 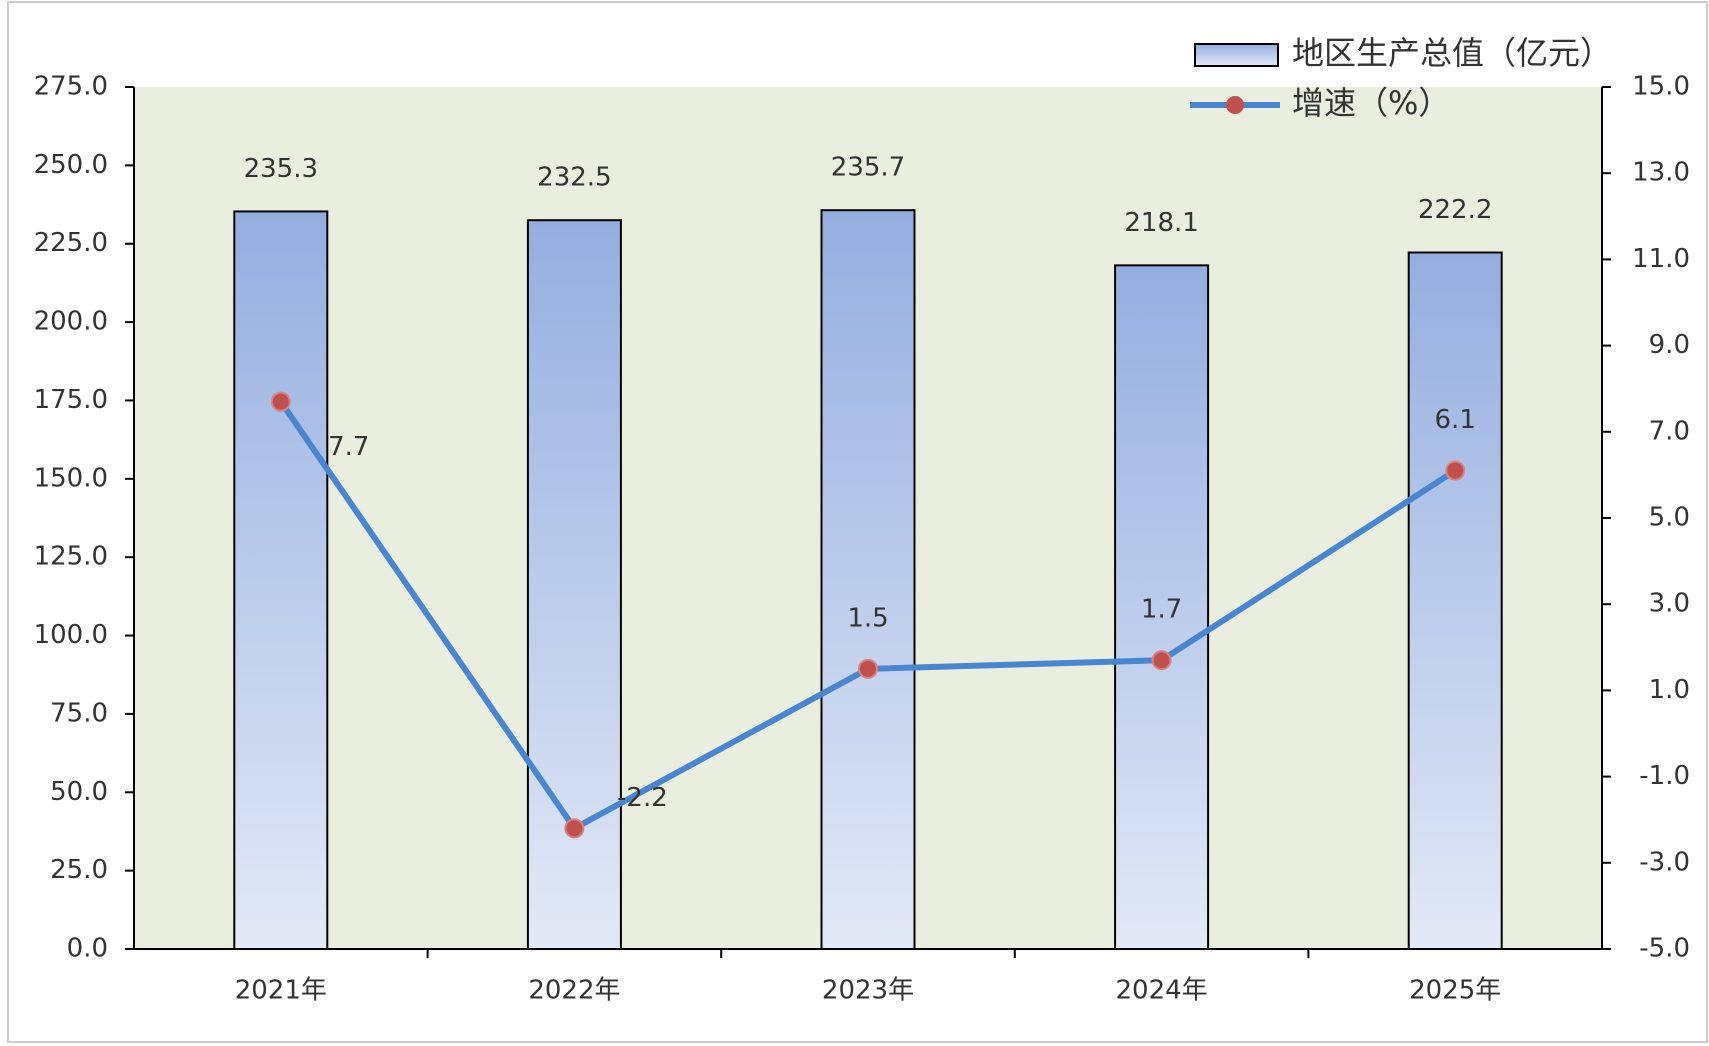 What do you see at coordinates (79, 792) in the screenshot?
I see `y-tick-label: 50.0` at bounding box center [79, 792].